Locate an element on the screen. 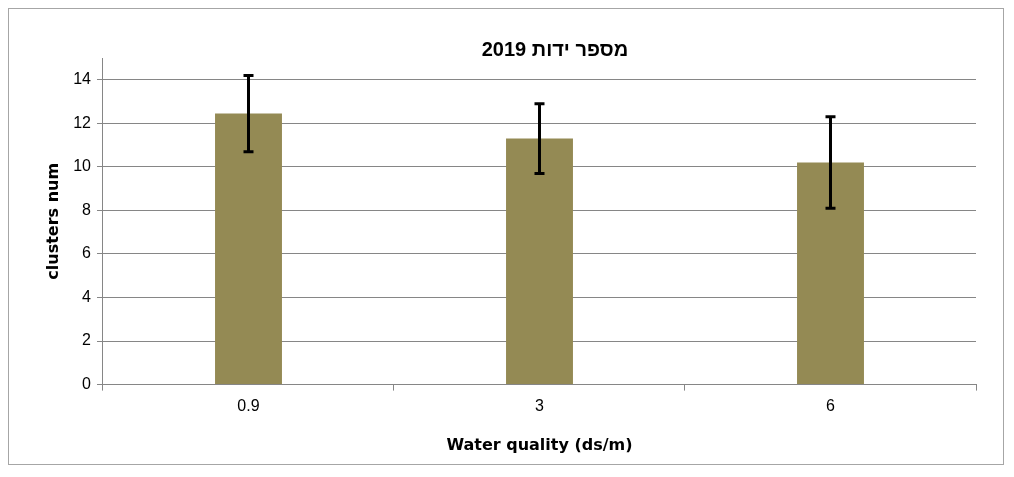 The width and height of the screenshot is (1014, 477). x-tick-label: 6 is located at coordinates (831, 405).